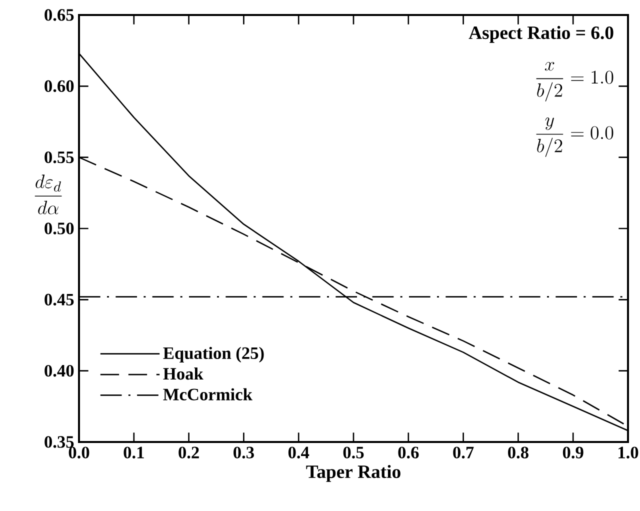  What do you see at coordinates (575, 82) in the screenshot?
I see `annotation: $\frac{x}{b/2} = 1.0$` at bounding box center [575, 82].